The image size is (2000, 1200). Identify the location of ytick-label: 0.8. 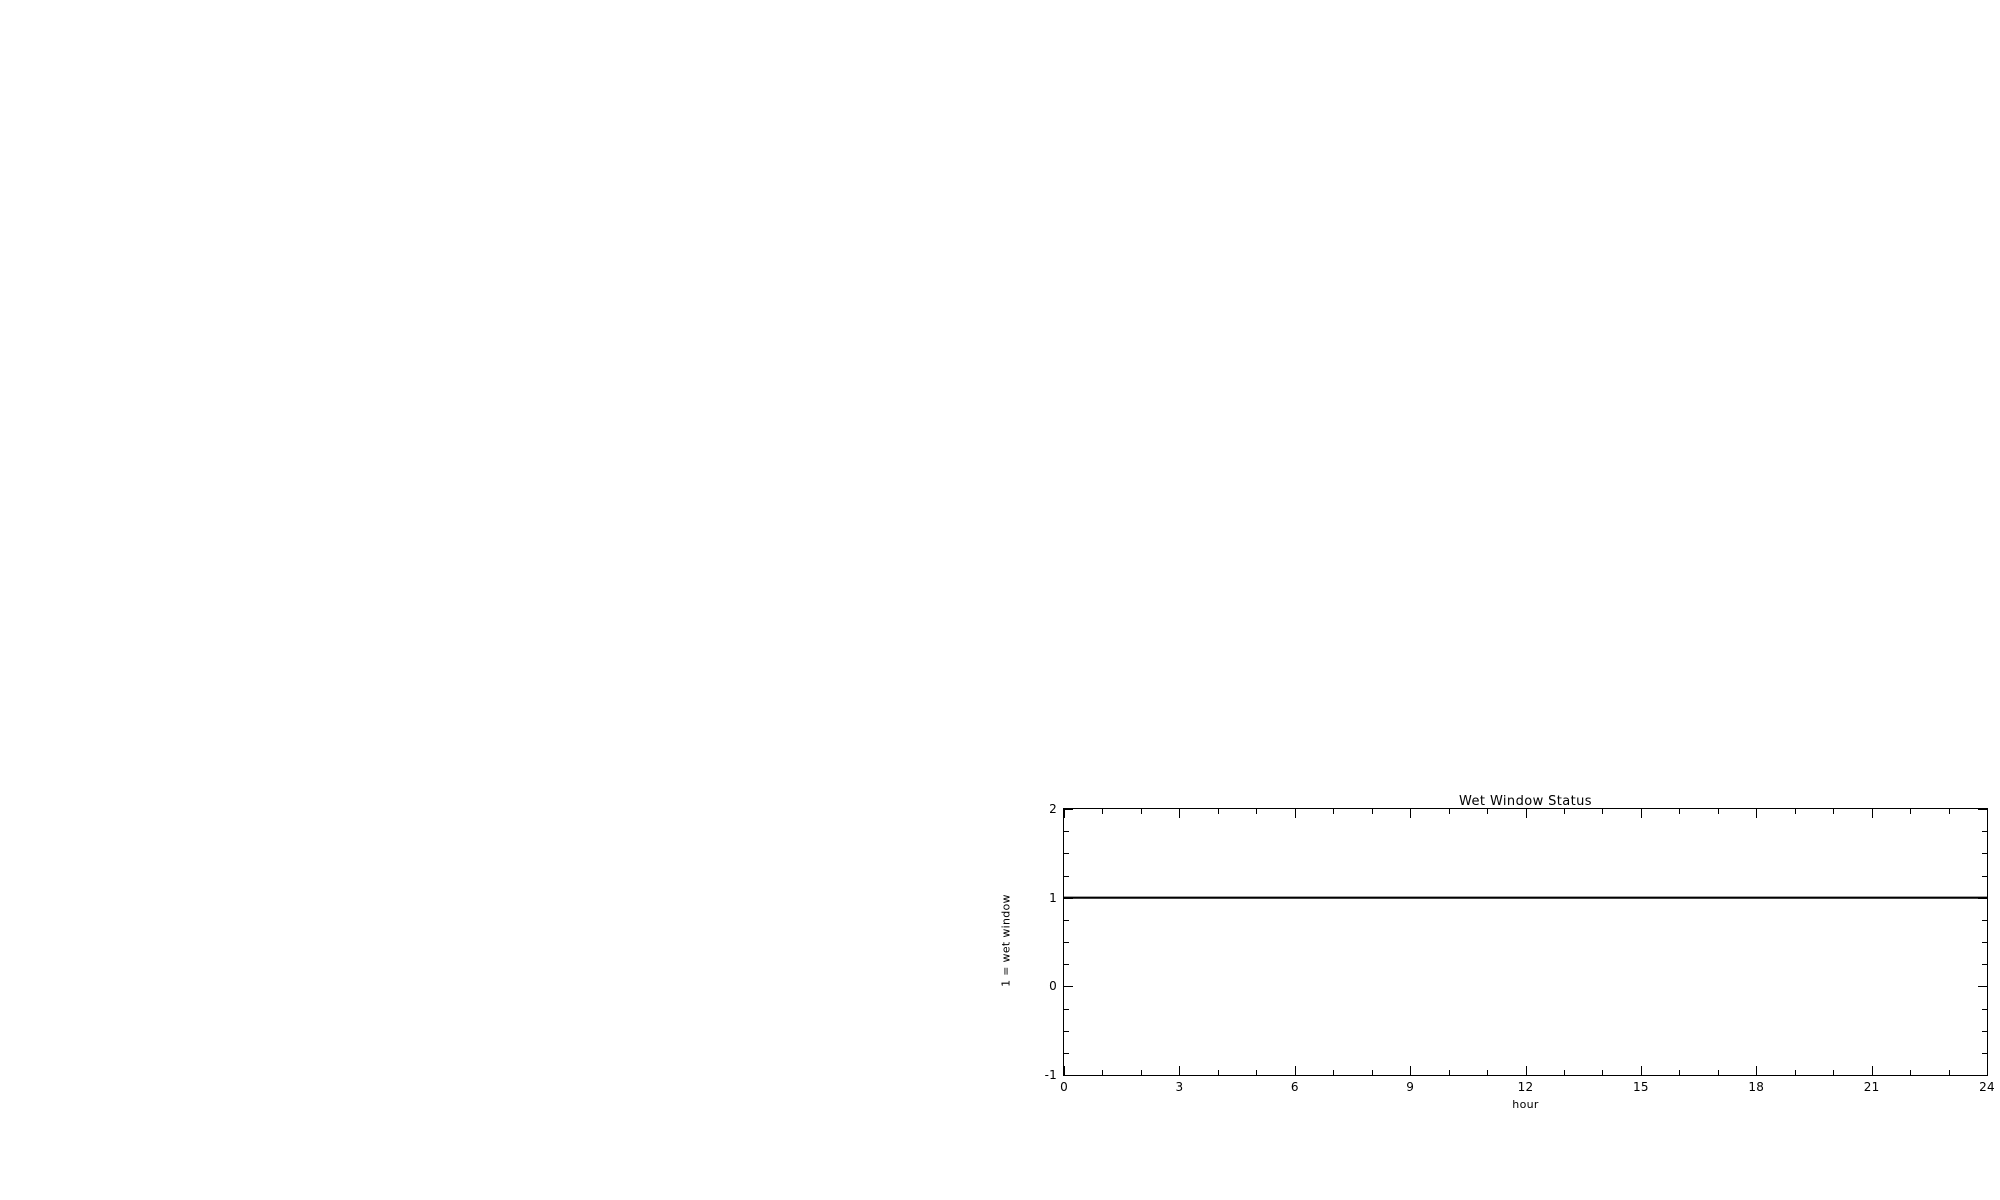
(39, 70).